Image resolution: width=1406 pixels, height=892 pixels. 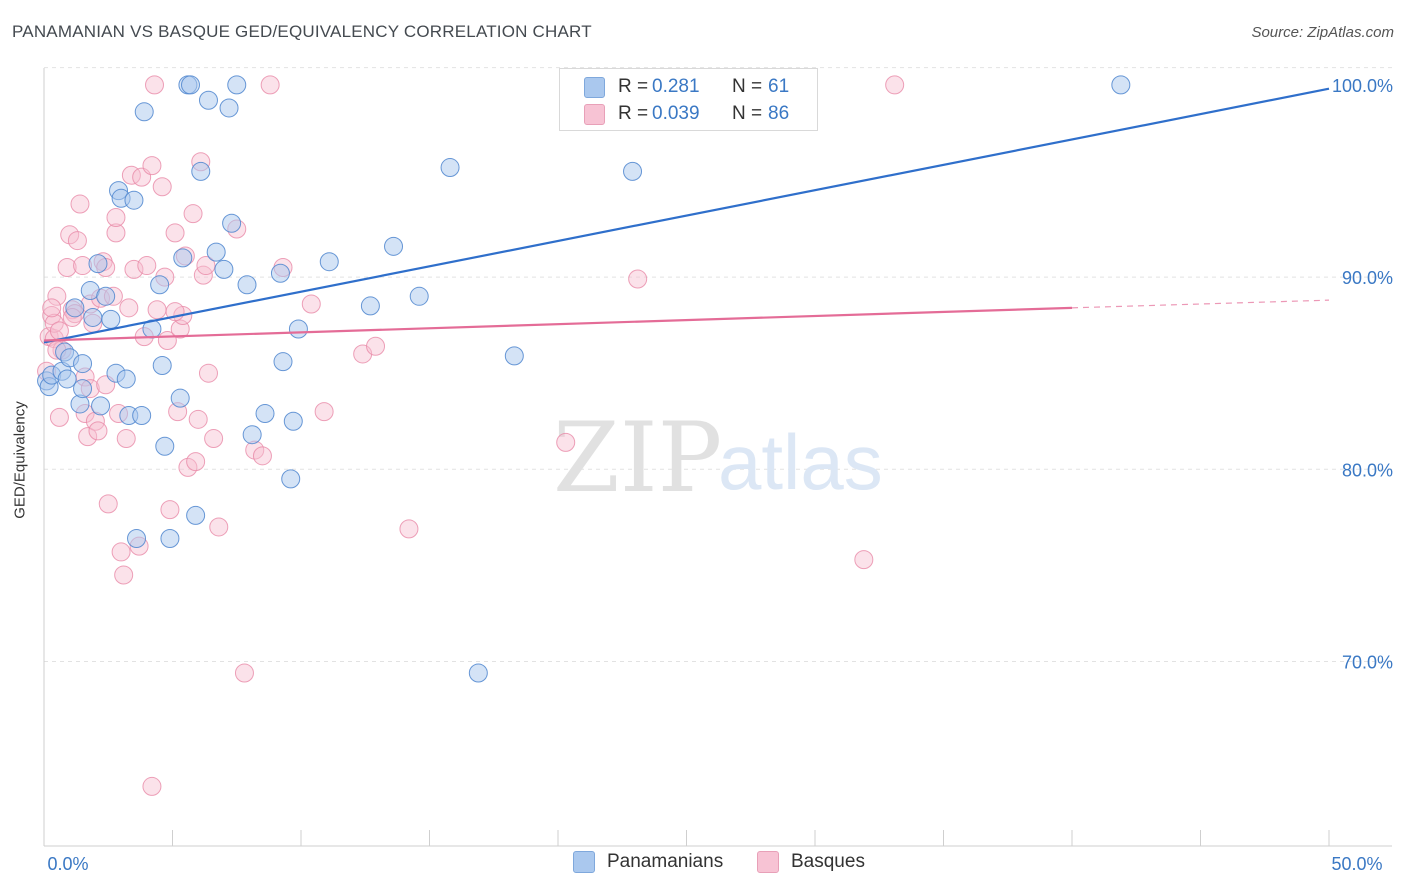 What do you see at coordinates (811, 862) in the screenshot?
I see `series-legend-basques: Basques` at bounding box center [811, 862].